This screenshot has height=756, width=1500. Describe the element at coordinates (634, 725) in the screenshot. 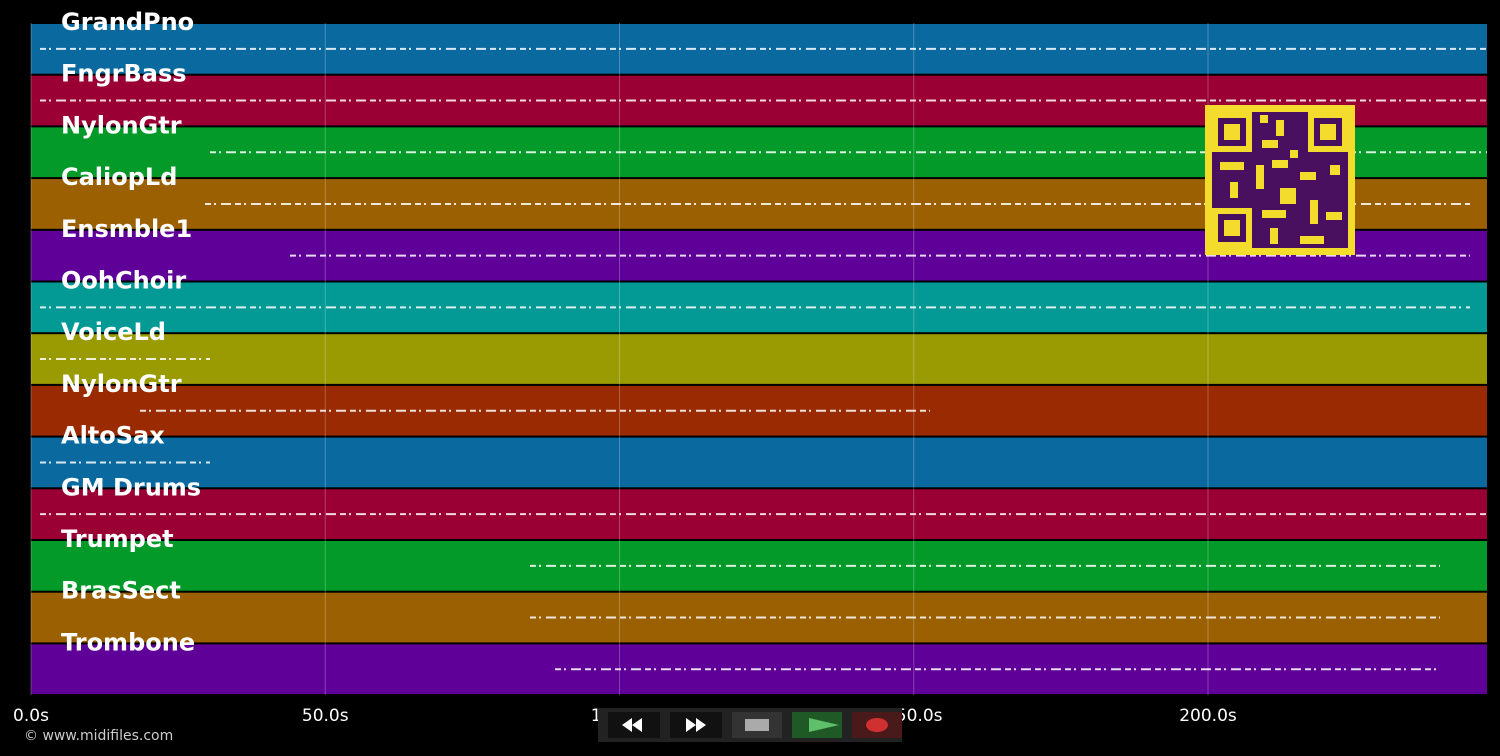

I see `rewind-button` at that location.